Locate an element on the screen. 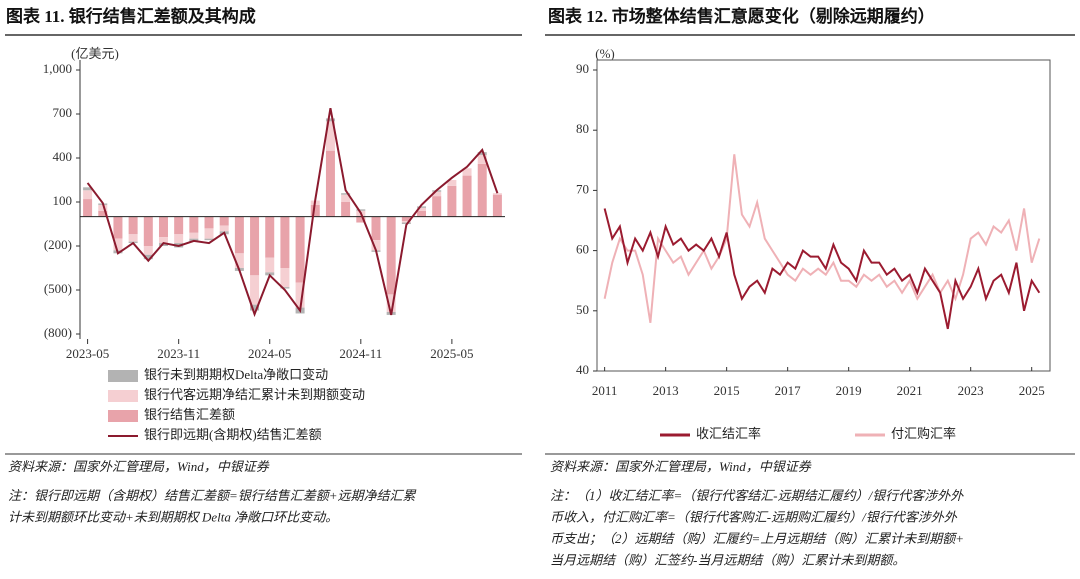 The image size is (1080, 579). y-tick-label: 40 is located at coordinates (582, 369).